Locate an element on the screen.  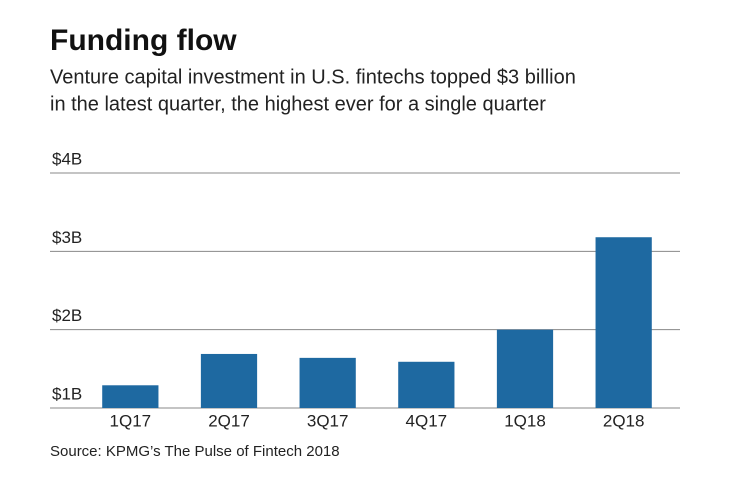
x-tick-label: 4Q17 is located at coordinates (427, 420).